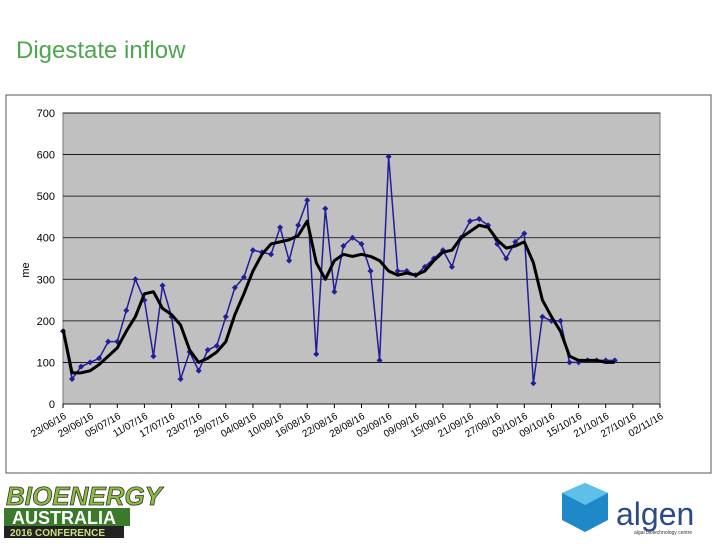  What do you see at coordinates (46, 280) in the screenshot?
I see `y-tick-label: 300` at bounding box center [46, 280].